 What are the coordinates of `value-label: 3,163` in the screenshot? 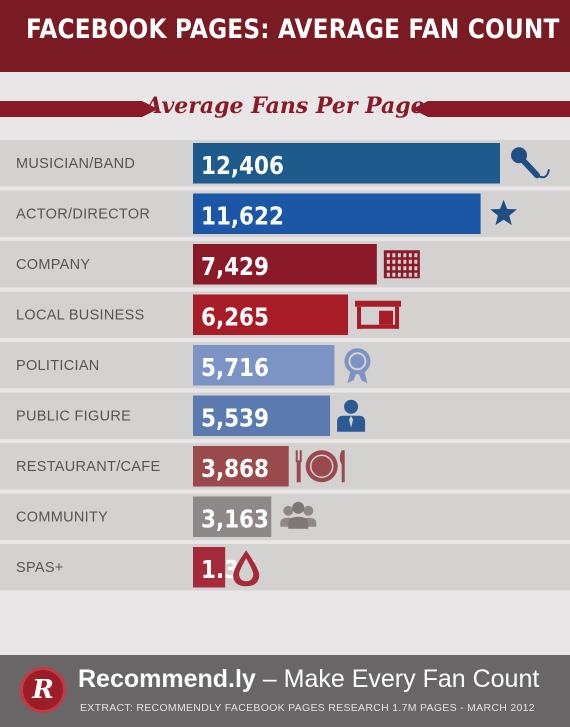 It's located at (235, 519).